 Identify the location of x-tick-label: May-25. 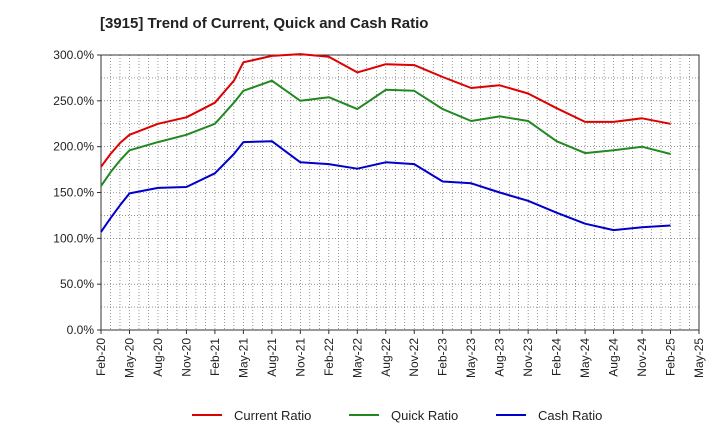
(699, 358).